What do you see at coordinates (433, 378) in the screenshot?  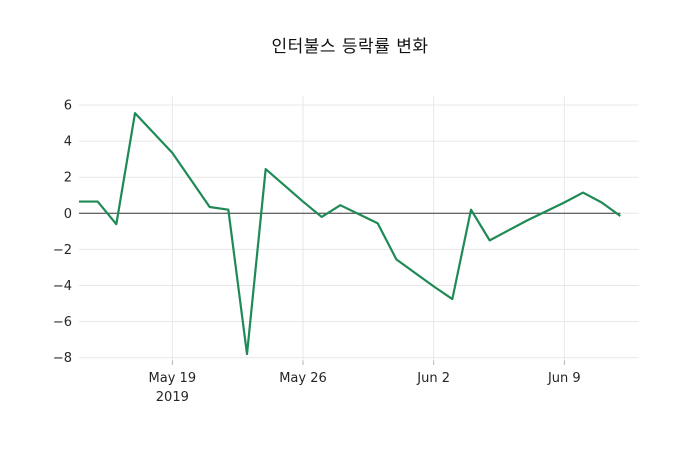 I see `x-tick-label: Jun 2` at bounding box center [433, 378].